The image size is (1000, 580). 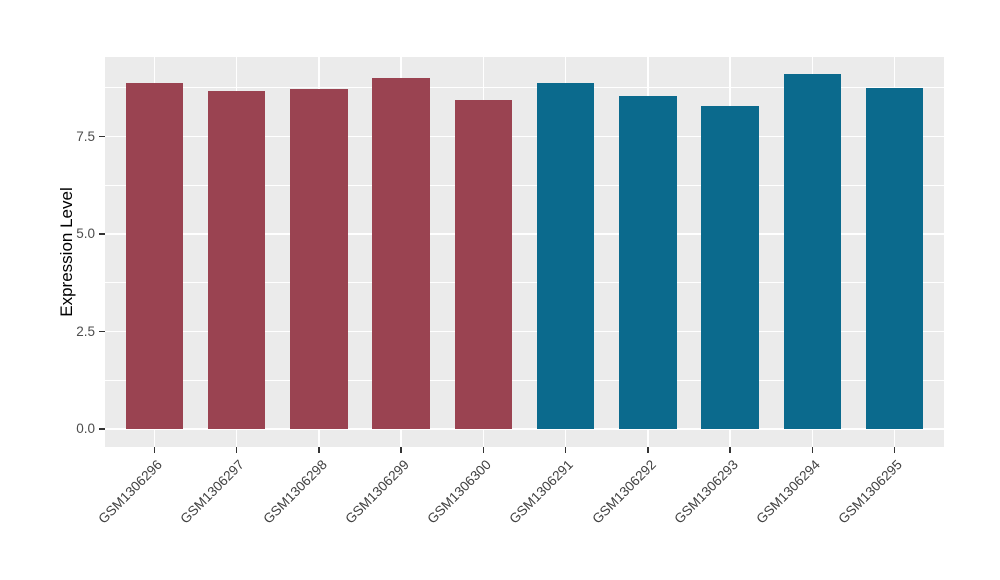 What do you see at coordinates (524, 136) in the screenshot?
I see `gridline-major-y-7.5` at bounding box center [524, 136].